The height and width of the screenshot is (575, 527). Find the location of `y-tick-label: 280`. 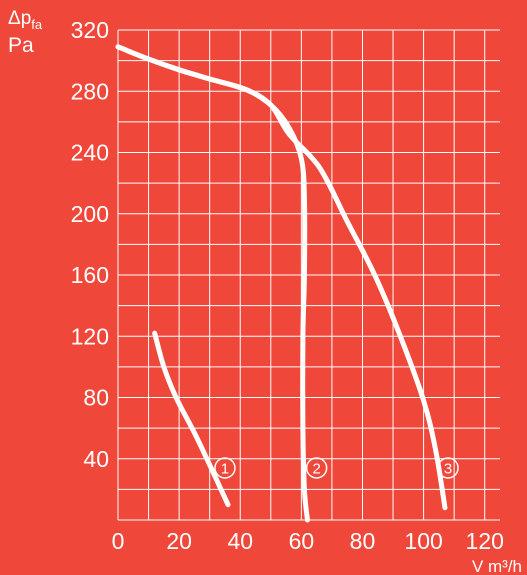

y-tick-label: 280 is located at coordinates (90, 91).